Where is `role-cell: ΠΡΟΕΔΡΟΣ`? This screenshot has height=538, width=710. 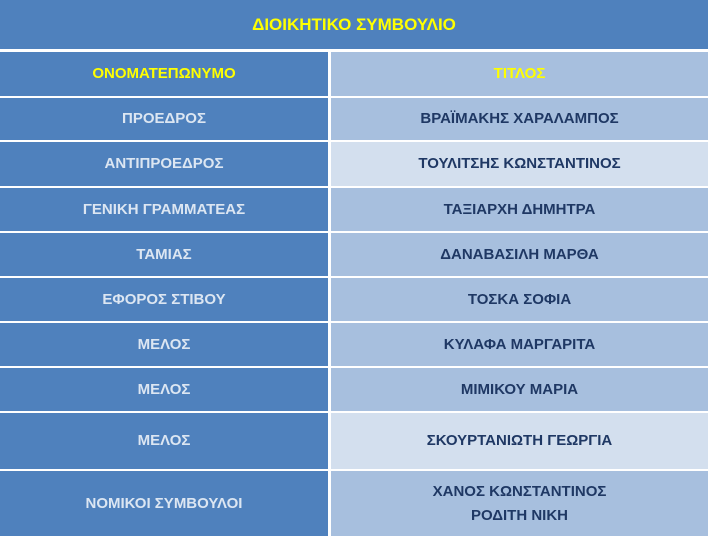
role-cell: ΠΡΟΕΔΡΟΣ is located at coordinates (164, 119).